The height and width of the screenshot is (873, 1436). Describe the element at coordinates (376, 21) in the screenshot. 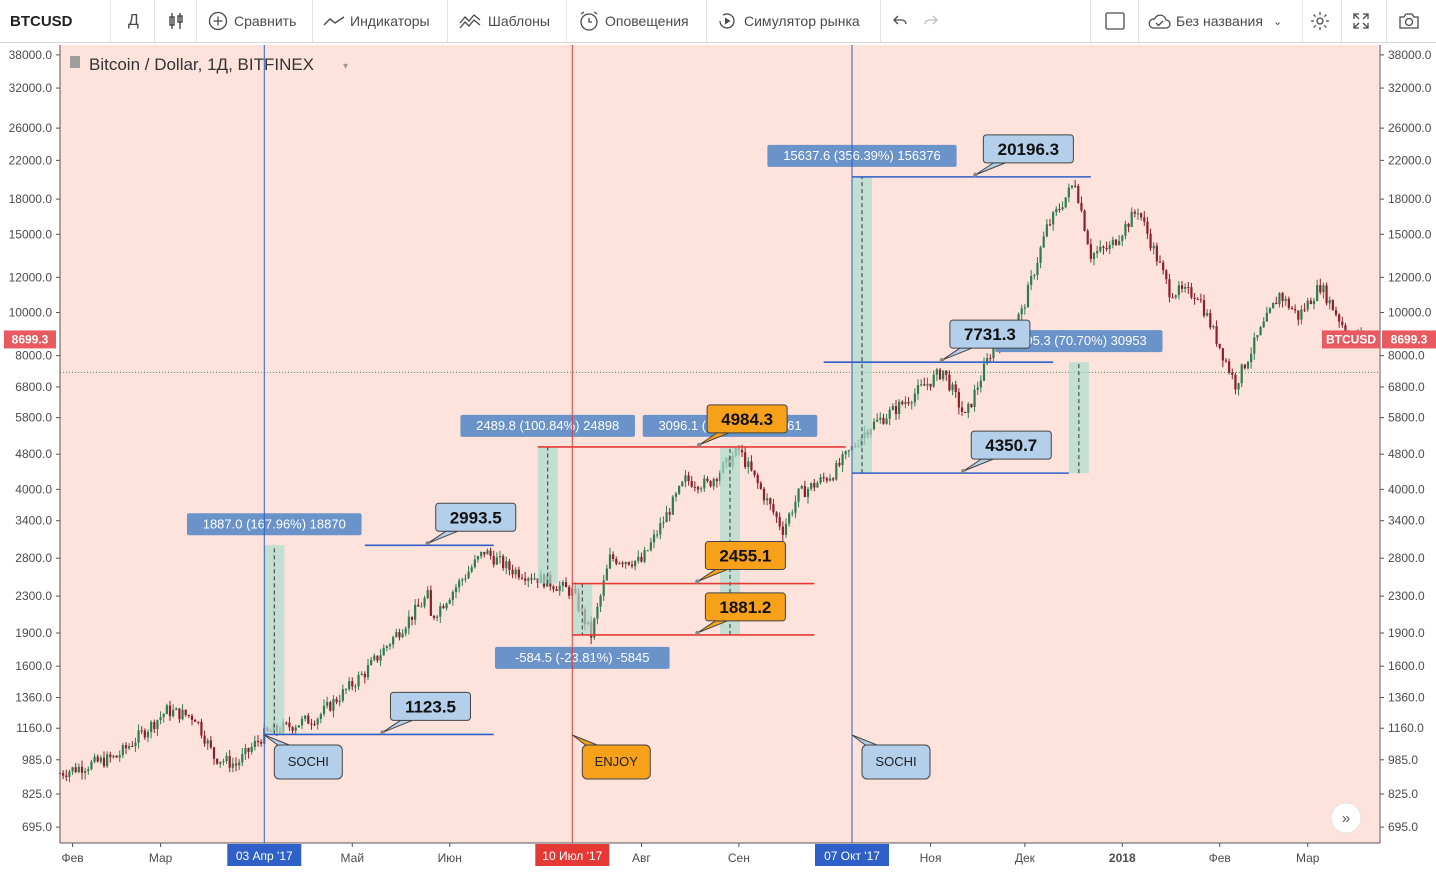

I see `indicators-button: Индикаторы` at that location.